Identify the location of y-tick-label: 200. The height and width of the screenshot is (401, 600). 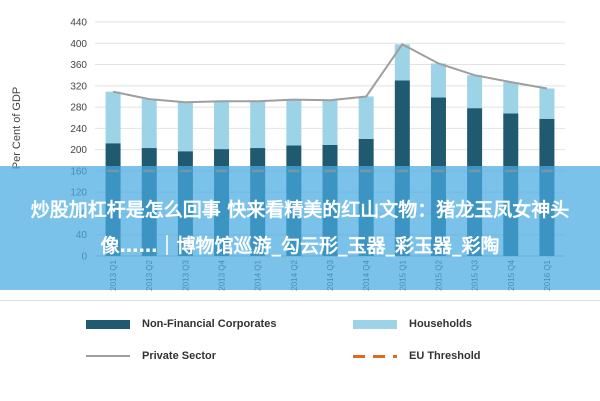
(78, 150).